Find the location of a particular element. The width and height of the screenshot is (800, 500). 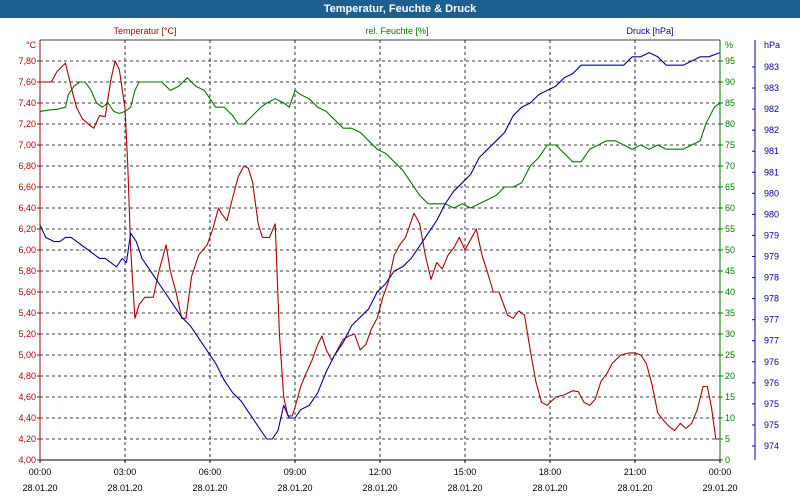

humidity-tick-label: 25 is located at coordinates (730, 355).